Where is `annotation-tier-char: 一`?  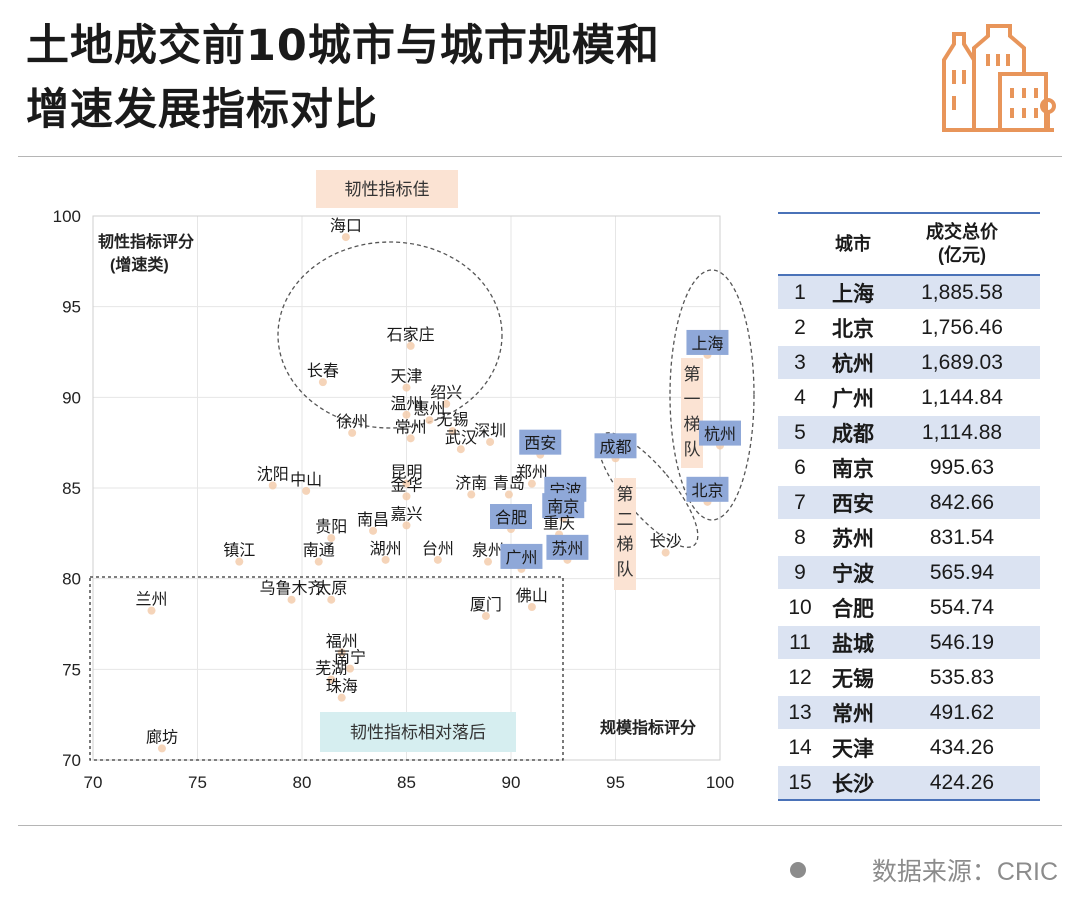
annotation-tier-char: 一 is located at coordinates (692, 399).